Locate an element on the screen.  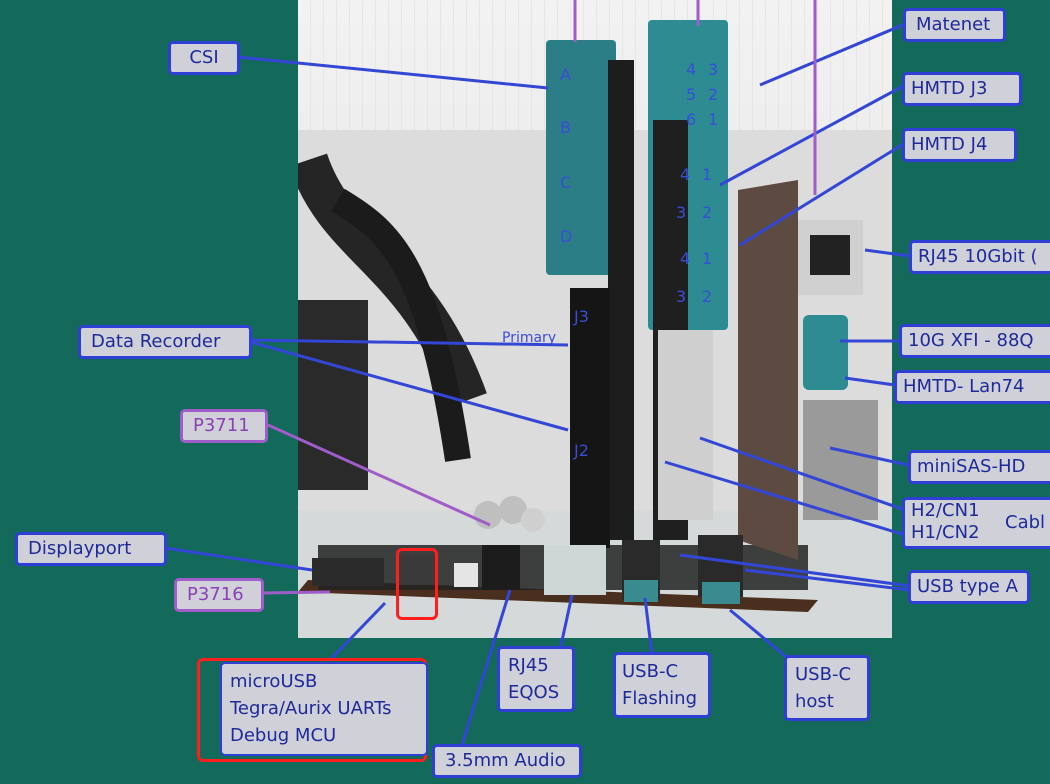
hmtd-j4-pin: 4 is located at coordinates (685, 258).